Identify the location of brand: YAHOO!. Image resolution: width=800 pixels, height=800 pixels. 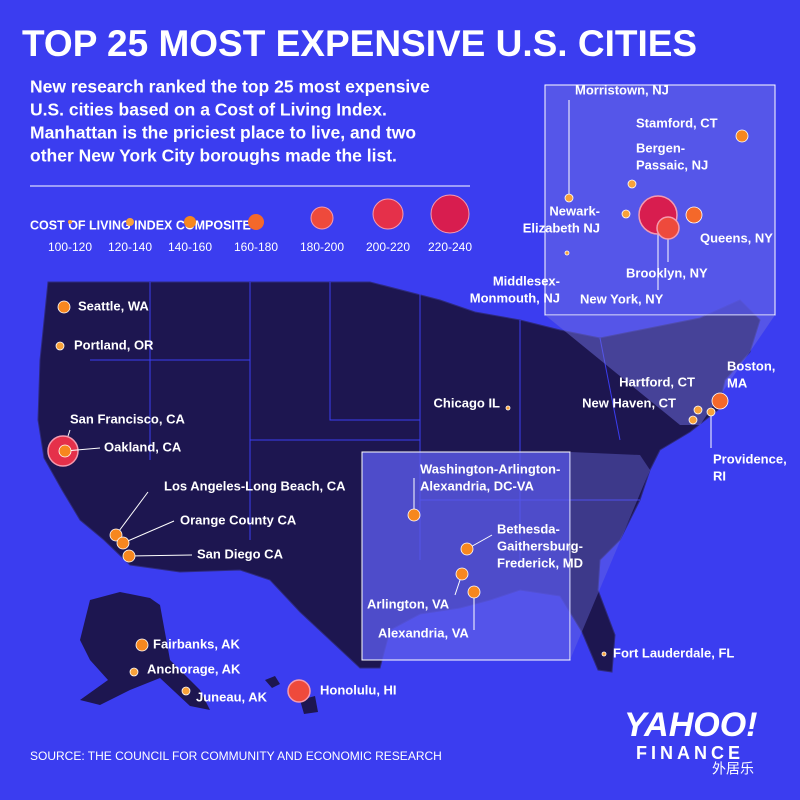
(690, 725).